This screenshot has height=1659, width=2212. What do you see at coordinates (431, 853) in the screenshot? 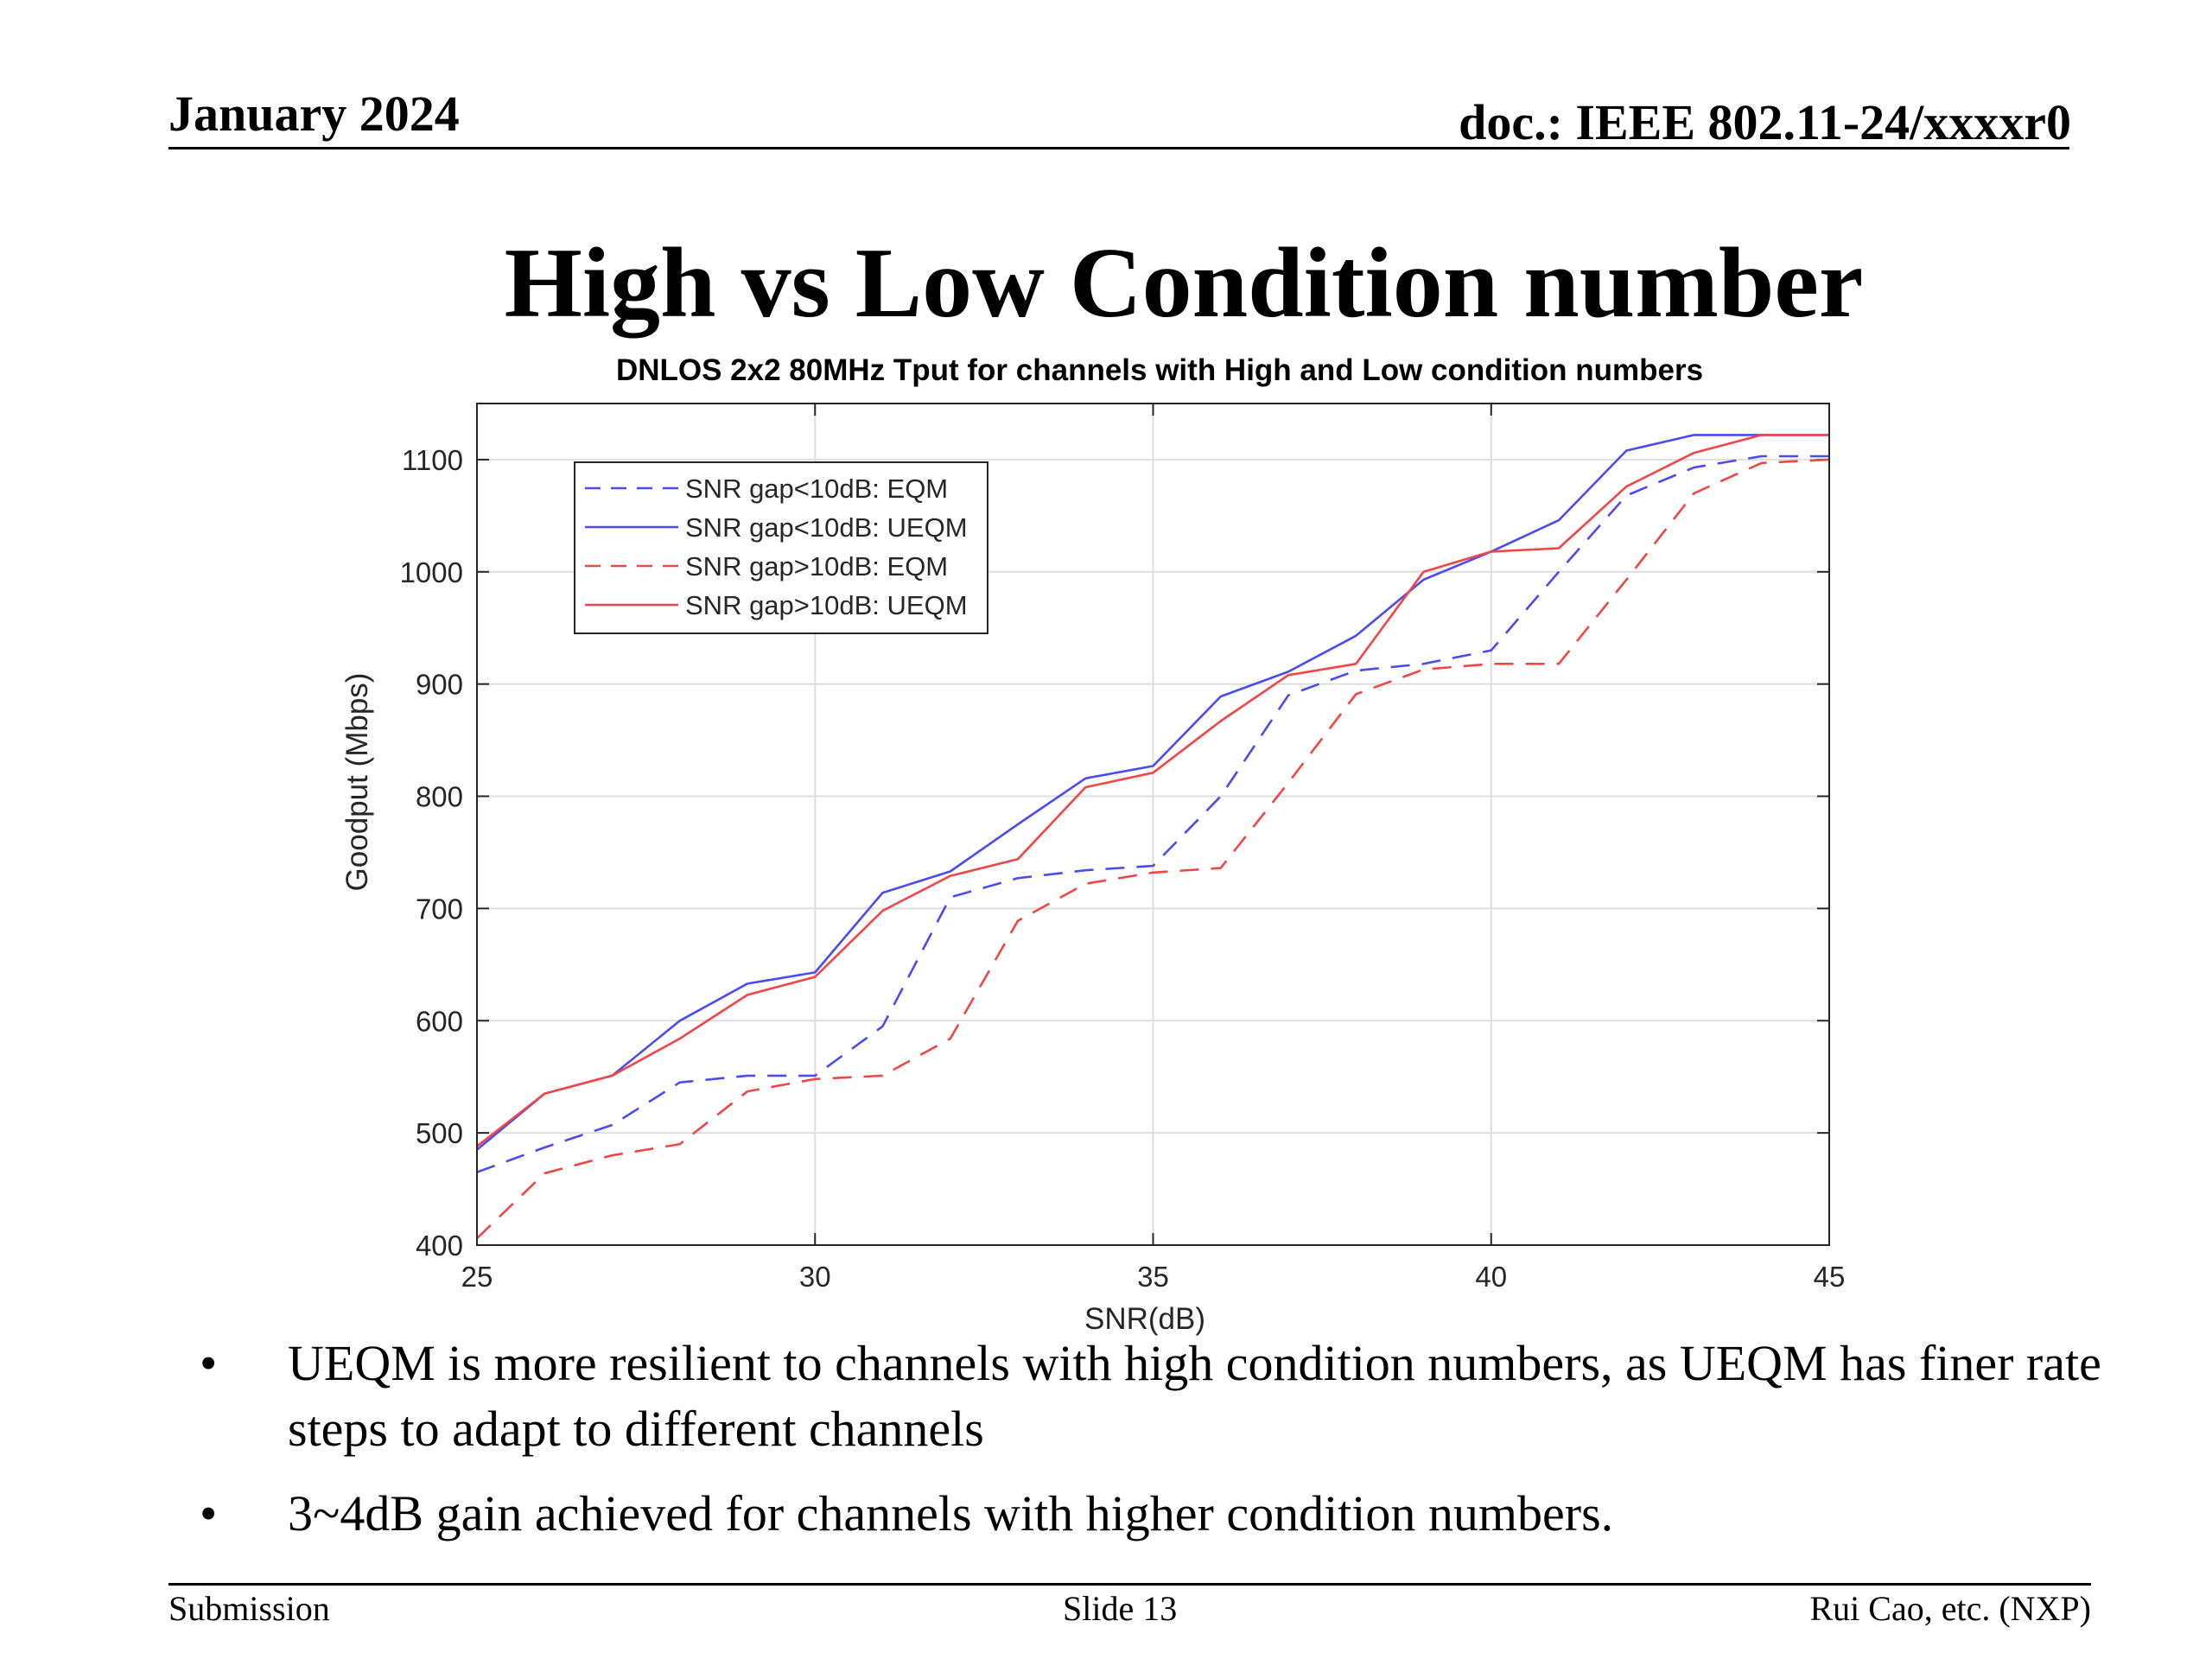
I see `y-tick-labels: 400 500 600 700 800 900 1000 1100` at bounding box center [431, 853].